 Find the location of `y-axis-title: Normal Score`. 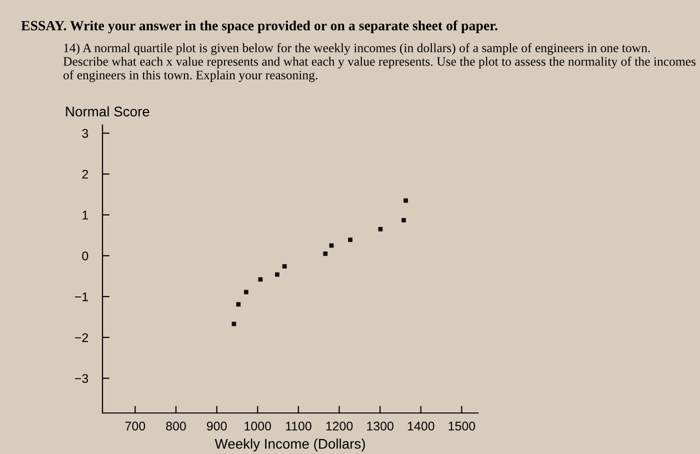

y-axis-title: Normal Score is located at coordinates (108, 111).